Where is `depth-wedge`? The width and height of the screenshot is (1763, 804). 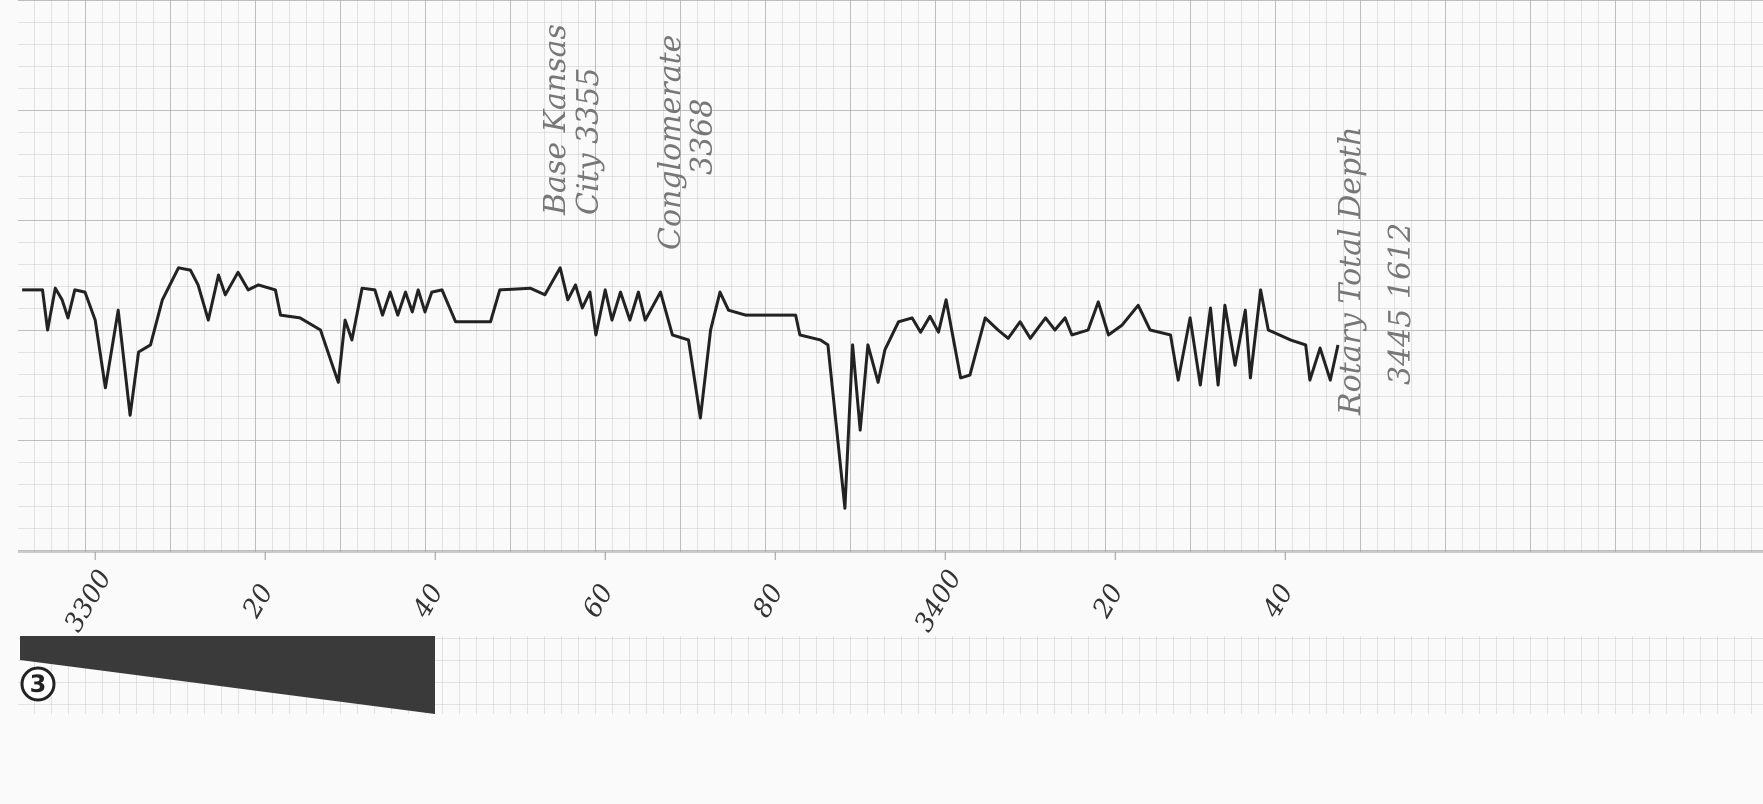 depth-wedge is located at coordinates (227, 675).